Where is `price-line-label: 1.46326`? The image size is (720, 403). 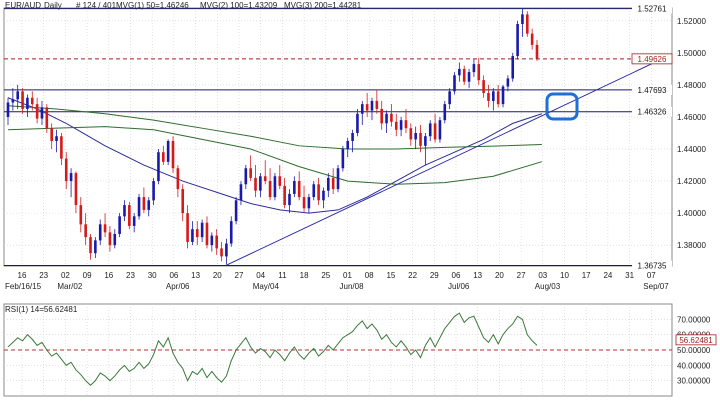 price-line-label: 1.46326 is located at coordinates (652, 112).